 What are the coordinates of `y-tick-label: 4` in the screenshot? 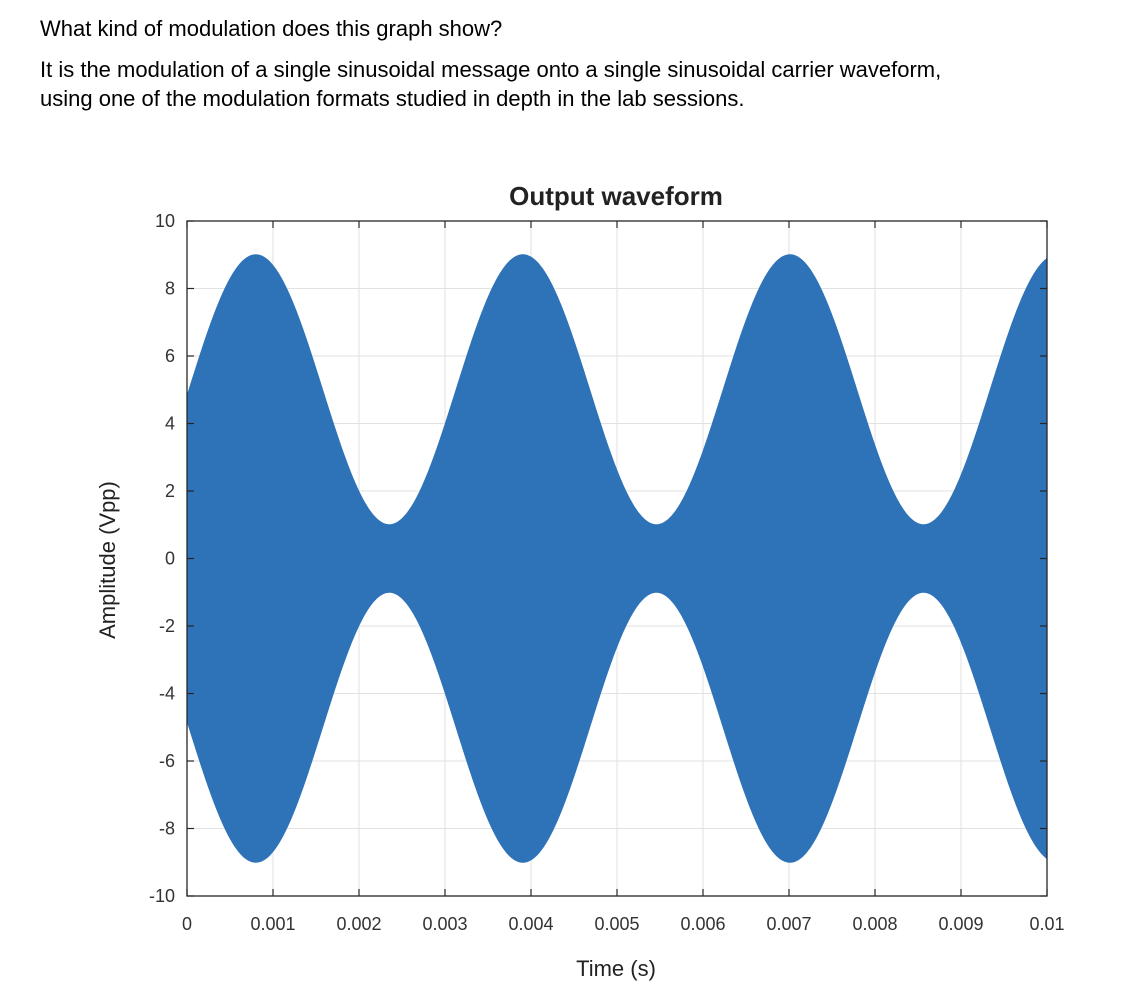 It's located at (170, 424).